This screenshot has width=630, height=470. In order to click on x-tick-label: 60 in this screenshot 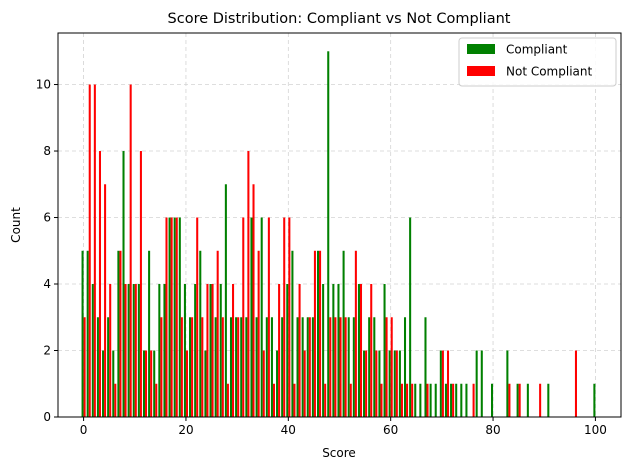, I will do `click(390, 430)`.